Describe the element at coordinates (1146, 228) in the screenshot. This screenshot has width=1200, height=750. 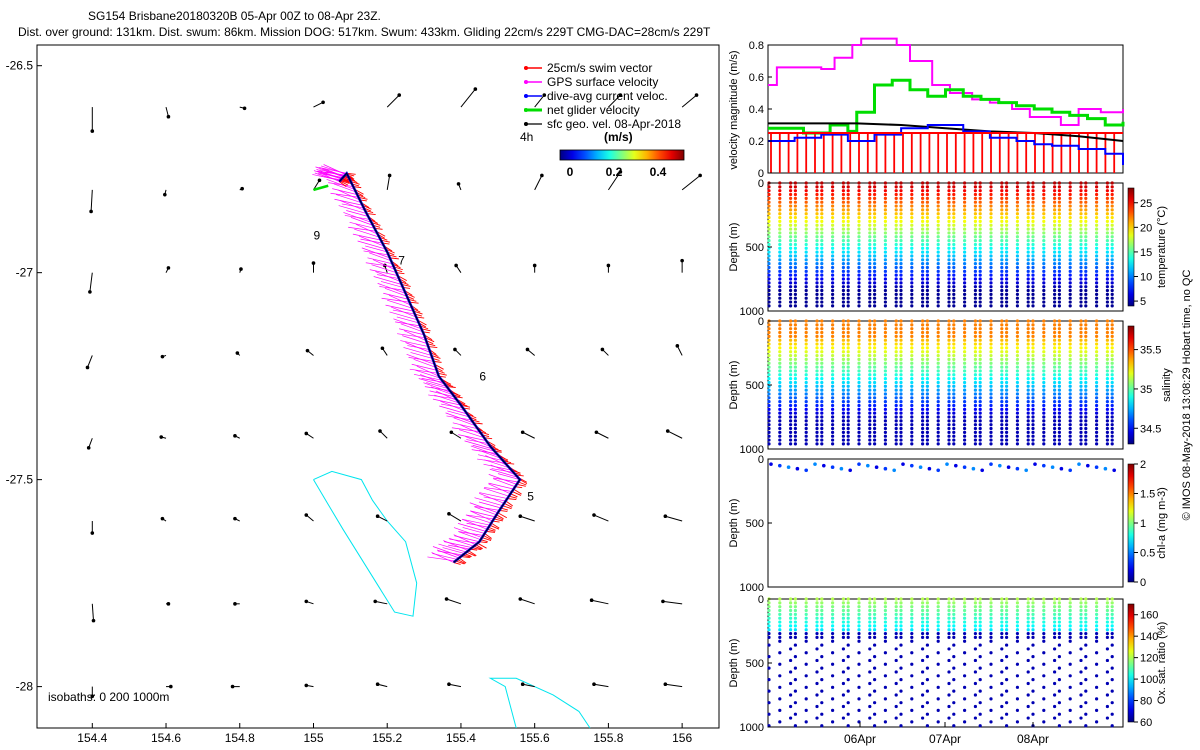
I see `colorbar-tick-label: 20` at that location.